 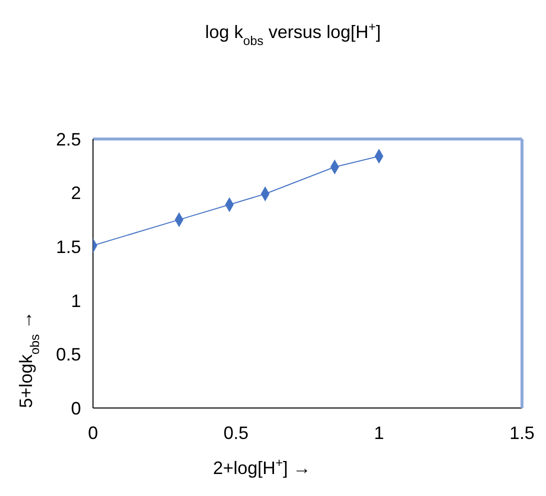 What do you see at coordinates (75, 408) in the screenshot?
I see `y-tick-label: 0` at bounding box center [75, 408].